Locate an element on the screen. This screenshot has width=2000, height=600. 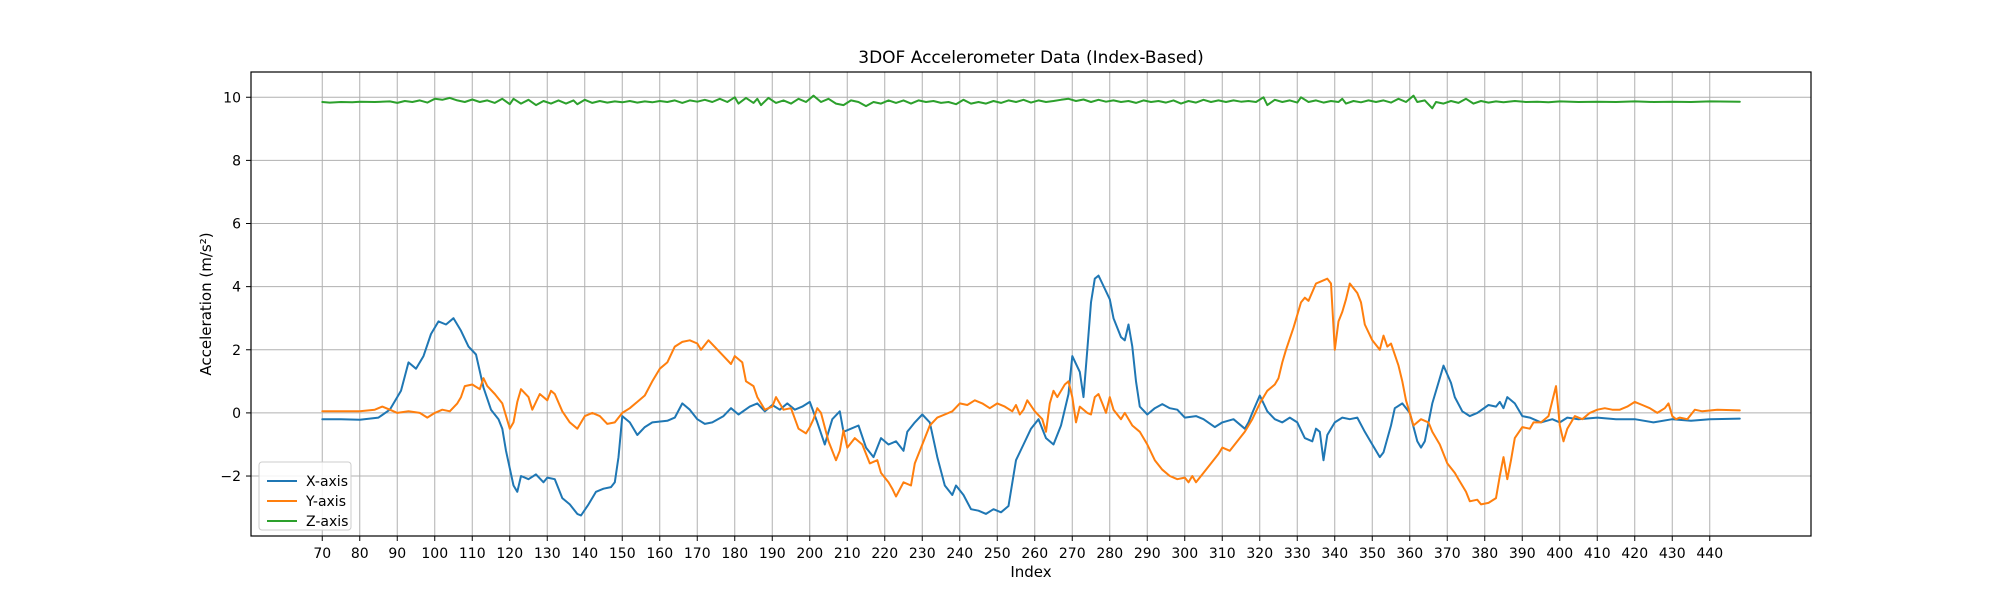
x-tick-label: 440 is located at coordinates (1709, 554).